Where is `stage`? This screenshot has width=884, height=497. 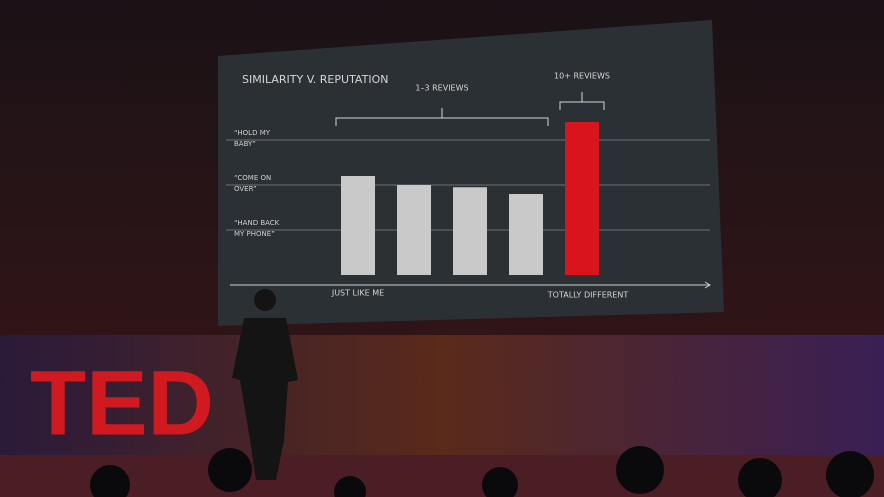 stage is located at coordinates (442, 476).